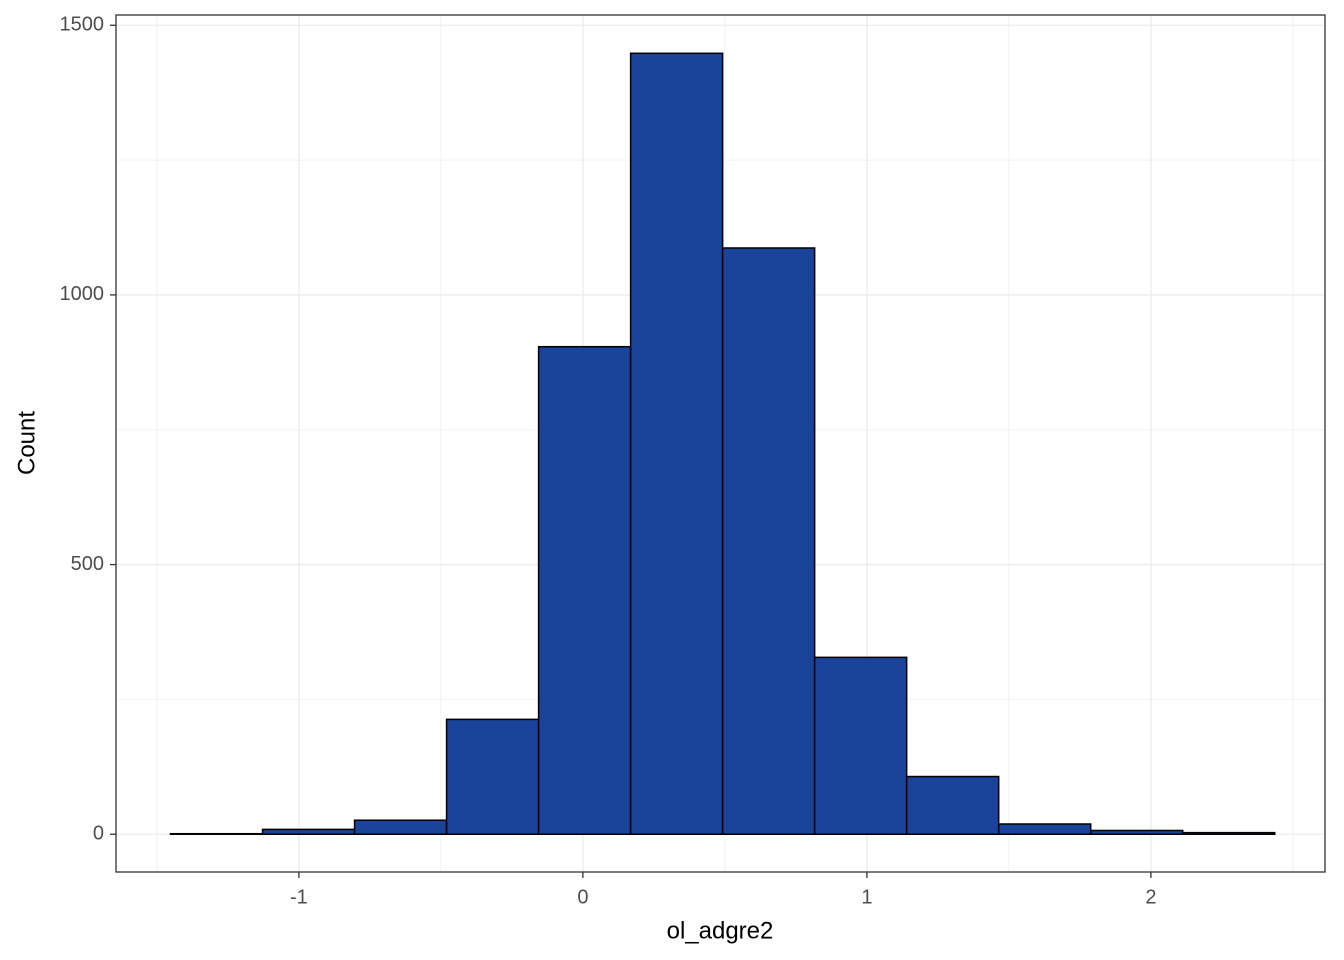 This screenshot has width=1344, height=960. I want to click on y-tick-label: 1000, so click(82, 294).